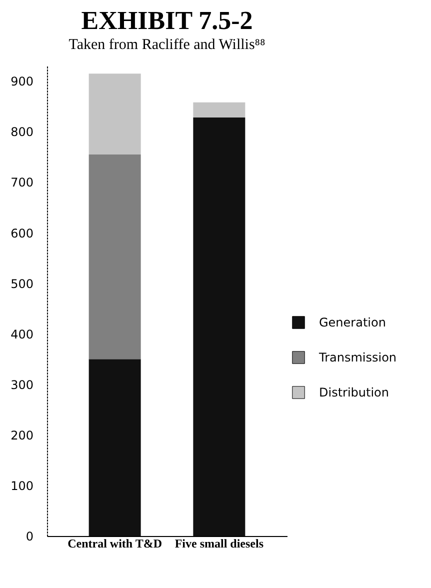  Describe the element at coordinates (115, 543) in the screenshot. I see `x-tick-label: Central with T&D` at that location.